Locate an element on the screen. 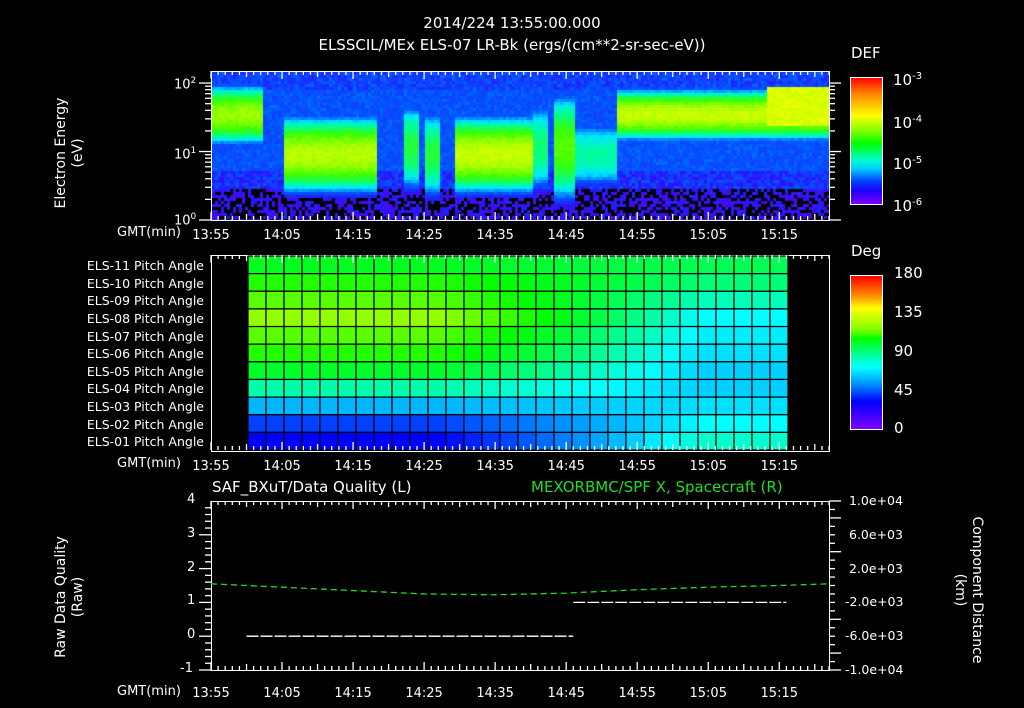 The image size is (1024, 708). spacecraft-x-title: MEXORBMC/SPF X, Spacecraft (R) is located at coordinates (657, 487).